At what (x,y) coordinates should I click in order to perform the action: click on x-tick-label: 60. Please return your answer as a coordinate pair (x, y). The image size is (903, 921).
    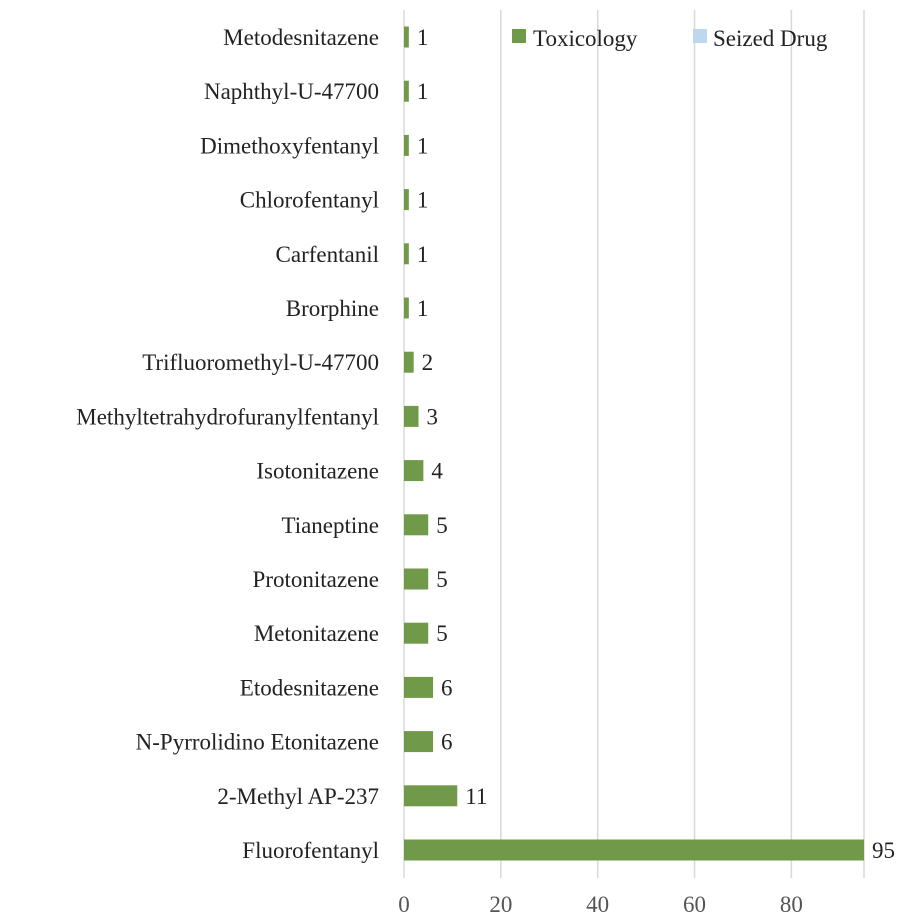
    Looking at the image, I should click on (694, 904).